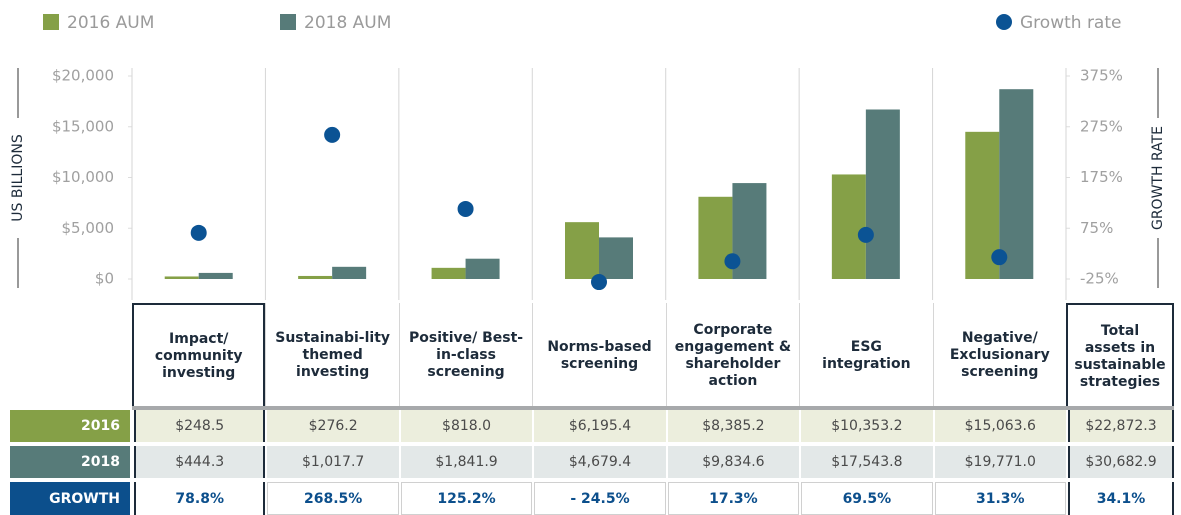 This screenshot has width=1181, height=515. I want to click on table-cell: $6,195.4, so click(600, 426).